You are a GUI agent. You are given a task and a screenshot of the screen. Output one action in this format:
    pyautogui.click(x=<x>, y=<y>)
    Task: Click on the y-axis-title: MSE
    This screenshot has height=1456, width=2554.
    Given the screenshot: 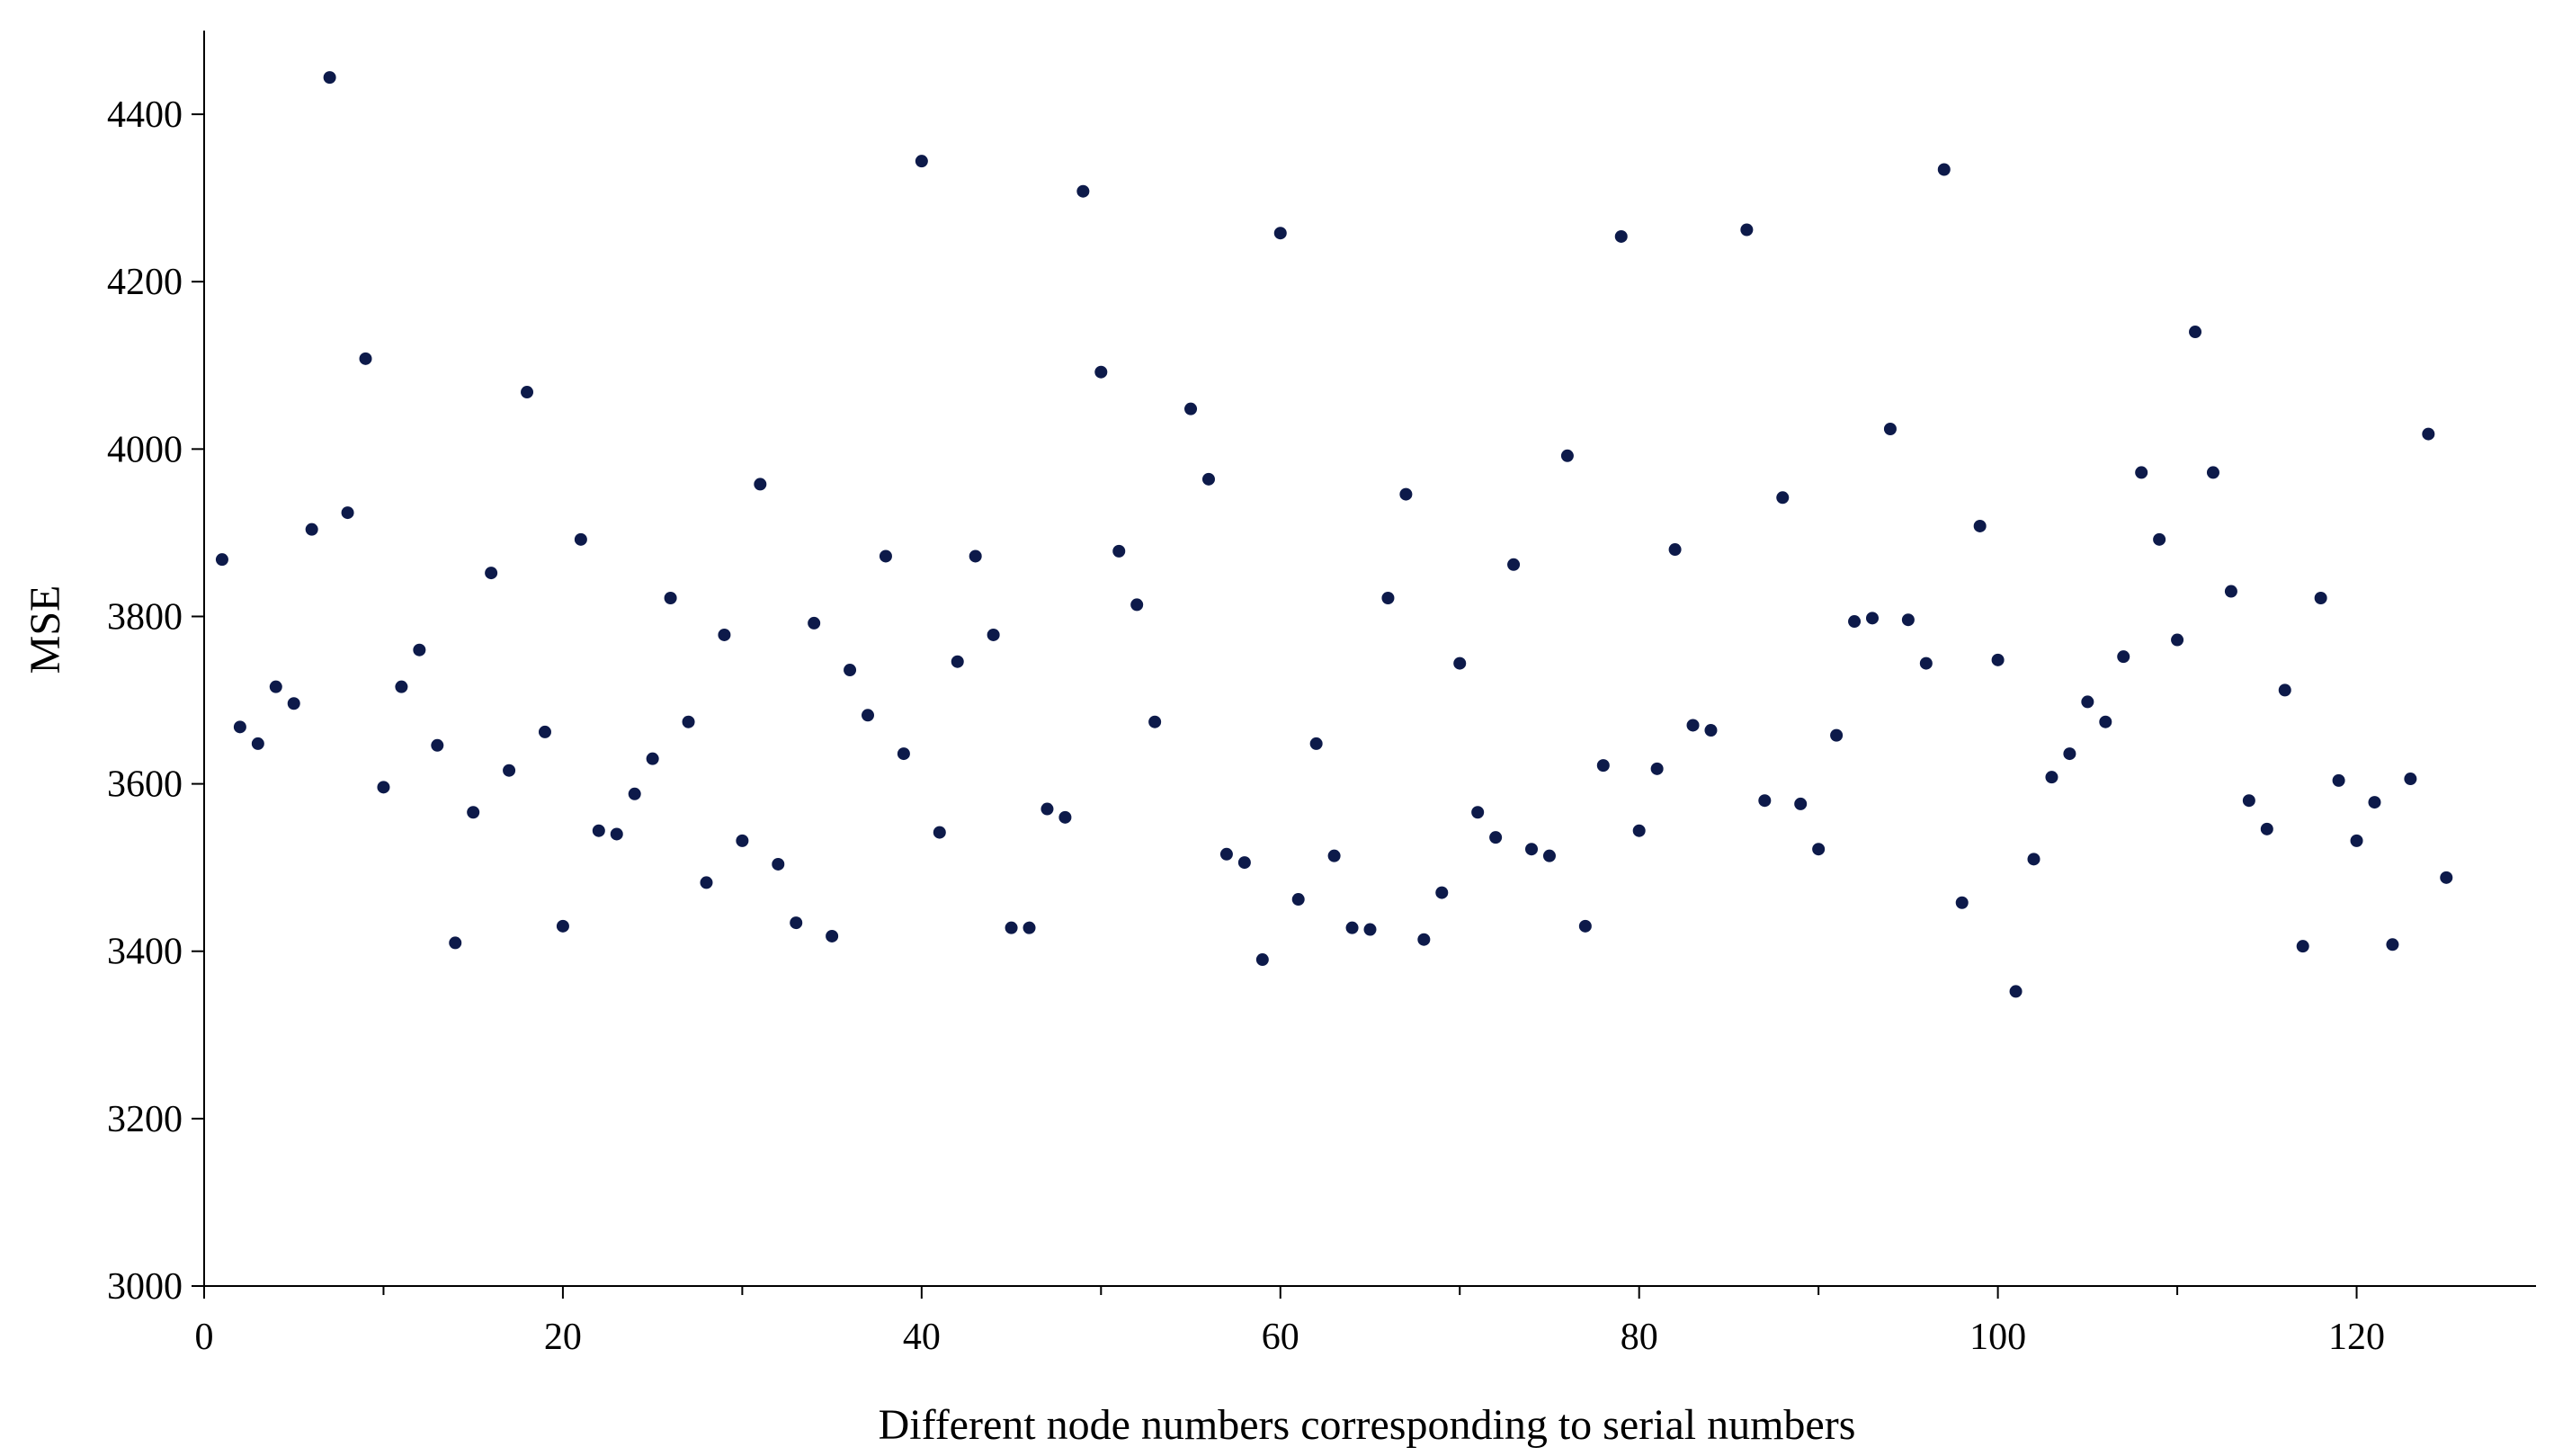 What is the action you would take?
    pyautogui.click(x=45, y=630)
    